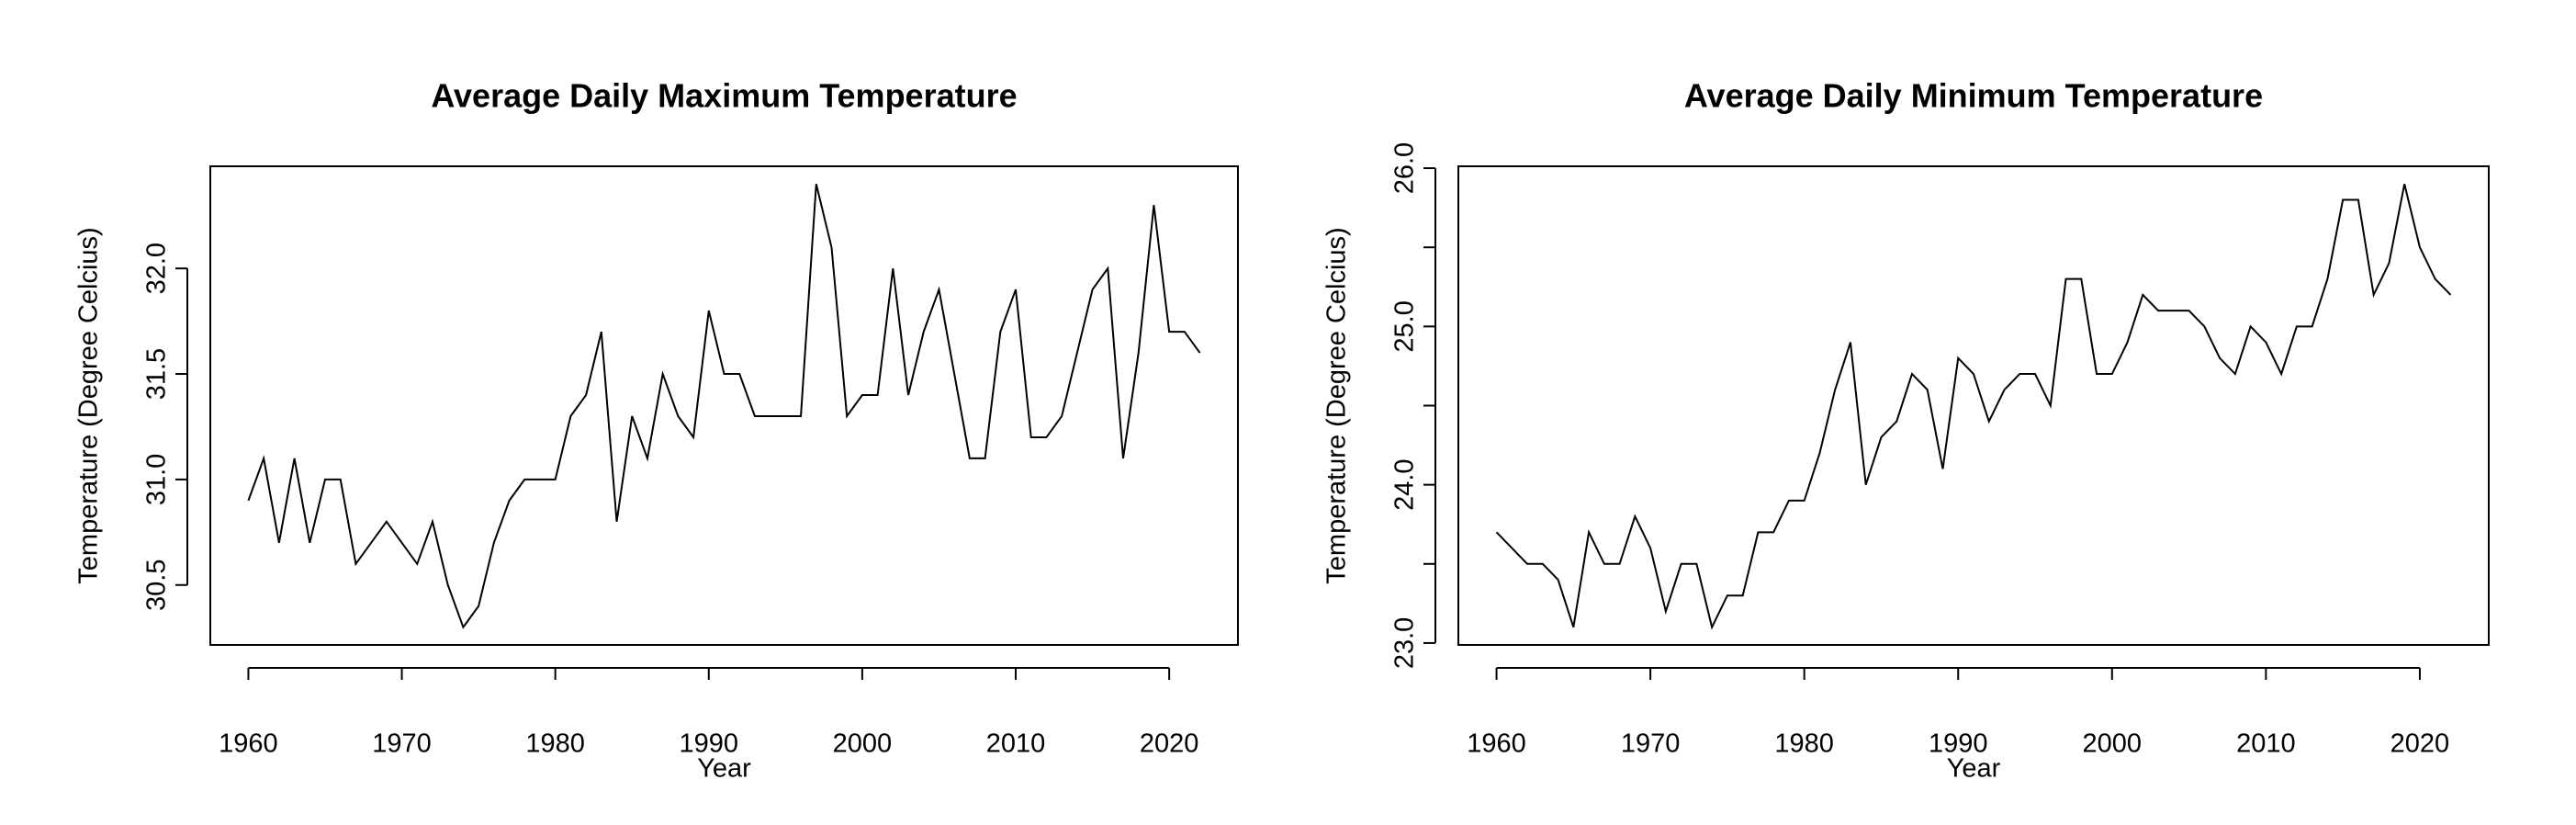 The image size is (2576, 825). What do you see at coordinates (157, 374) in the screenshot?
I see `y-tick-label: 31.5` at bounding box center [157, 374].